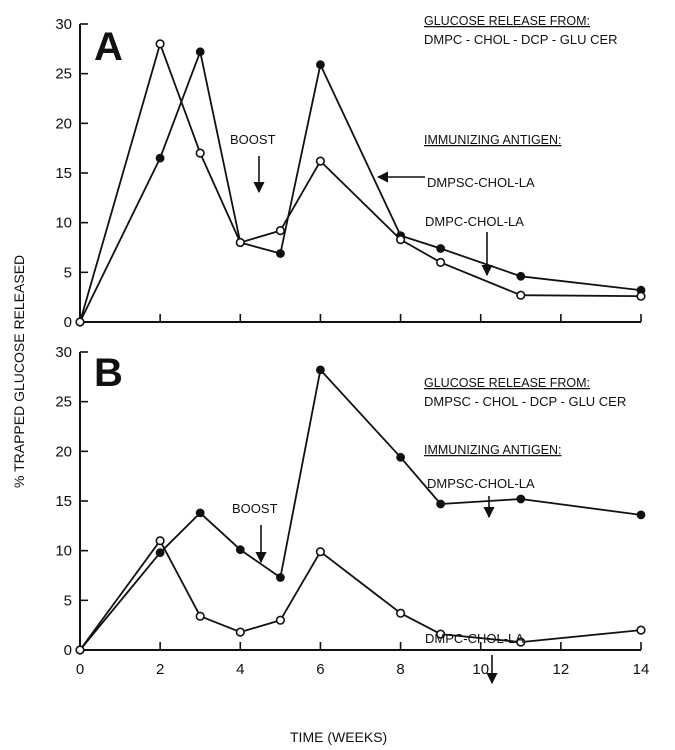  Describe the element at coordinates (474, 638) in the screenshot. I see `panel-b-label-dmpc: DMPC-CHOL-LA` at that location.